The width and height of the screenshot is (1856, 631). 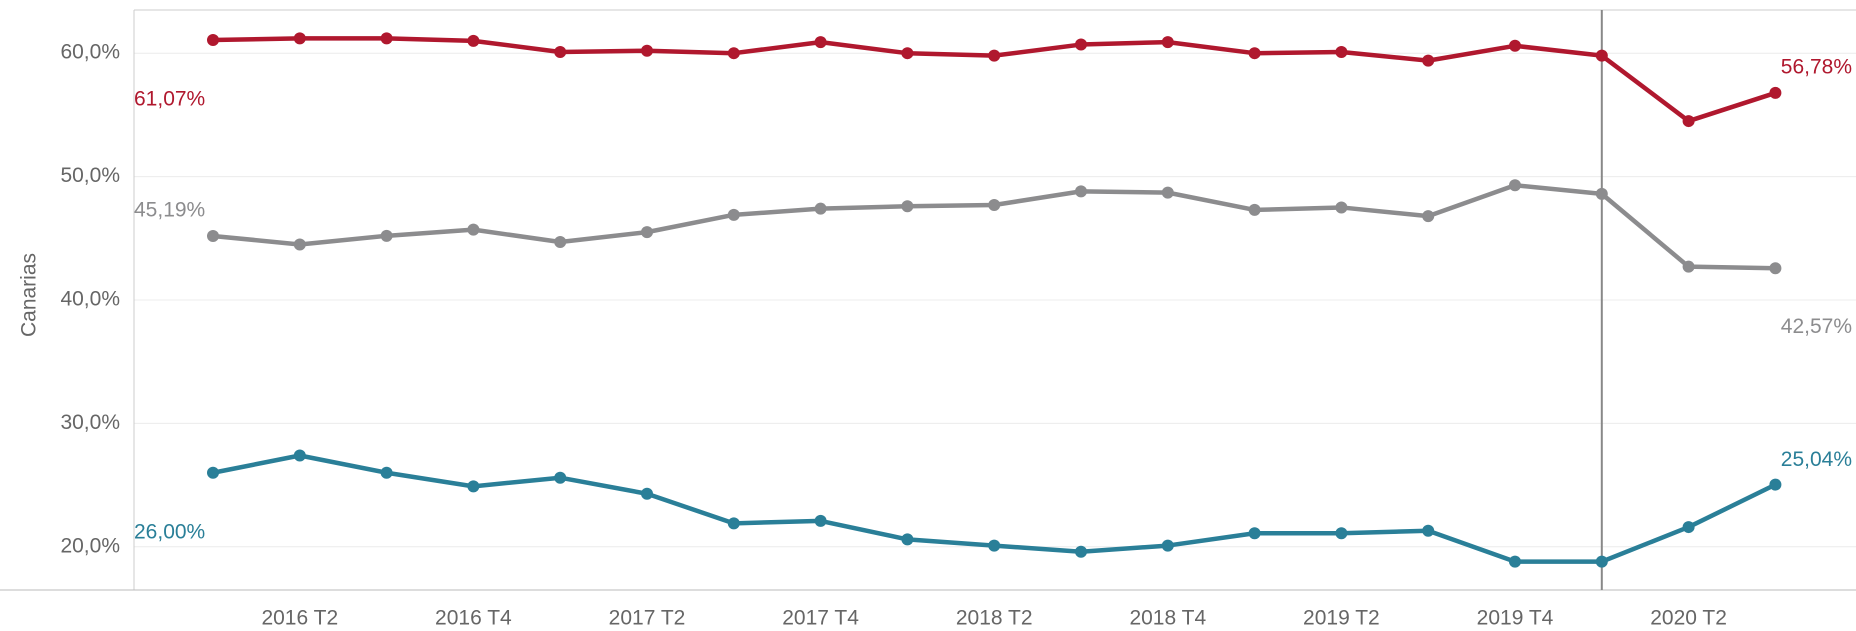 I want to click on y-tick-label: 30,0%, so click(x=90, y=422).